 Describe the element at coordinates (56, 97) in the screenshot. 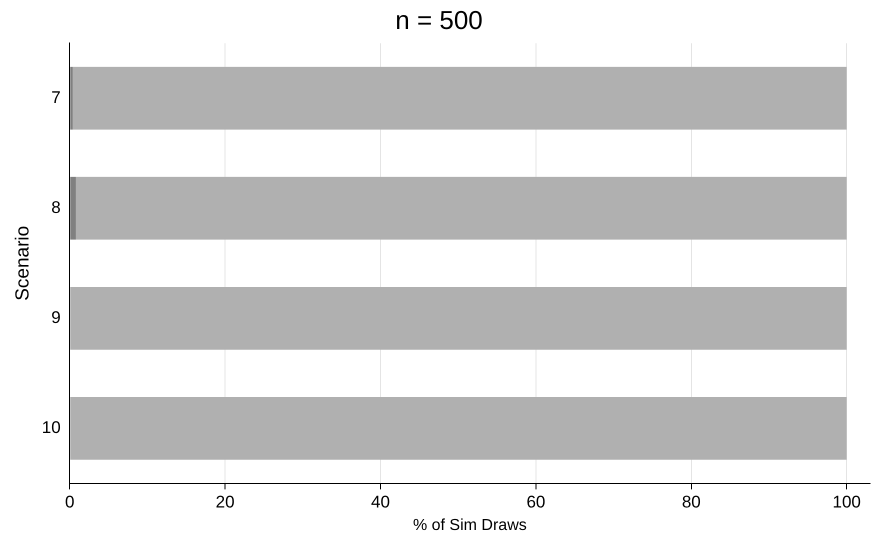

I see `y-tick-label: 7` at that location.